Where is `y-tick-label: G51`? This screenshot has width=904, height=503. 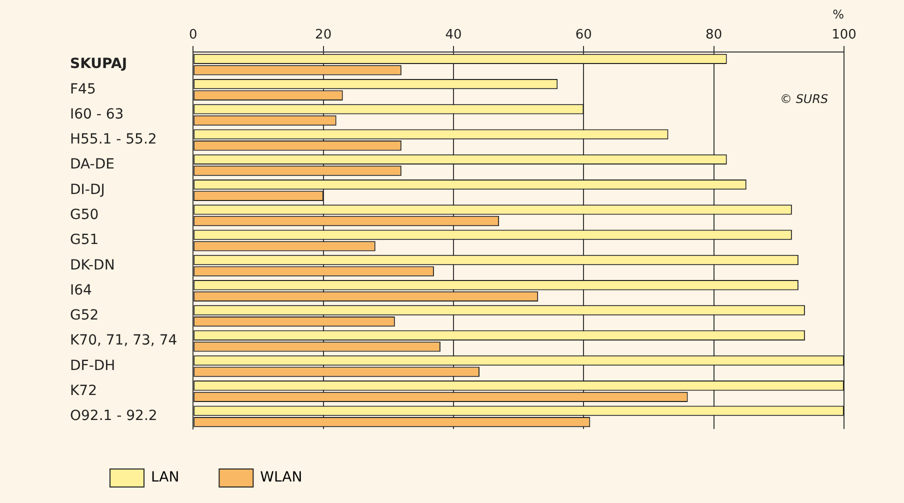
y-tick-label: G51 is located at coordinates (84, 240).